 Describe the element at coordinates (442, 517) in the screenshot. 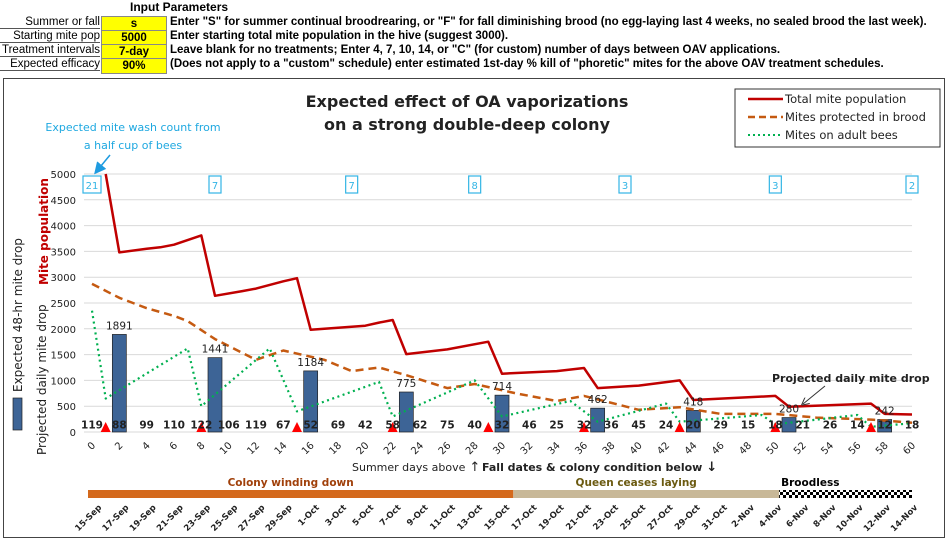

I see `date-label: 11-Oct` at that location.